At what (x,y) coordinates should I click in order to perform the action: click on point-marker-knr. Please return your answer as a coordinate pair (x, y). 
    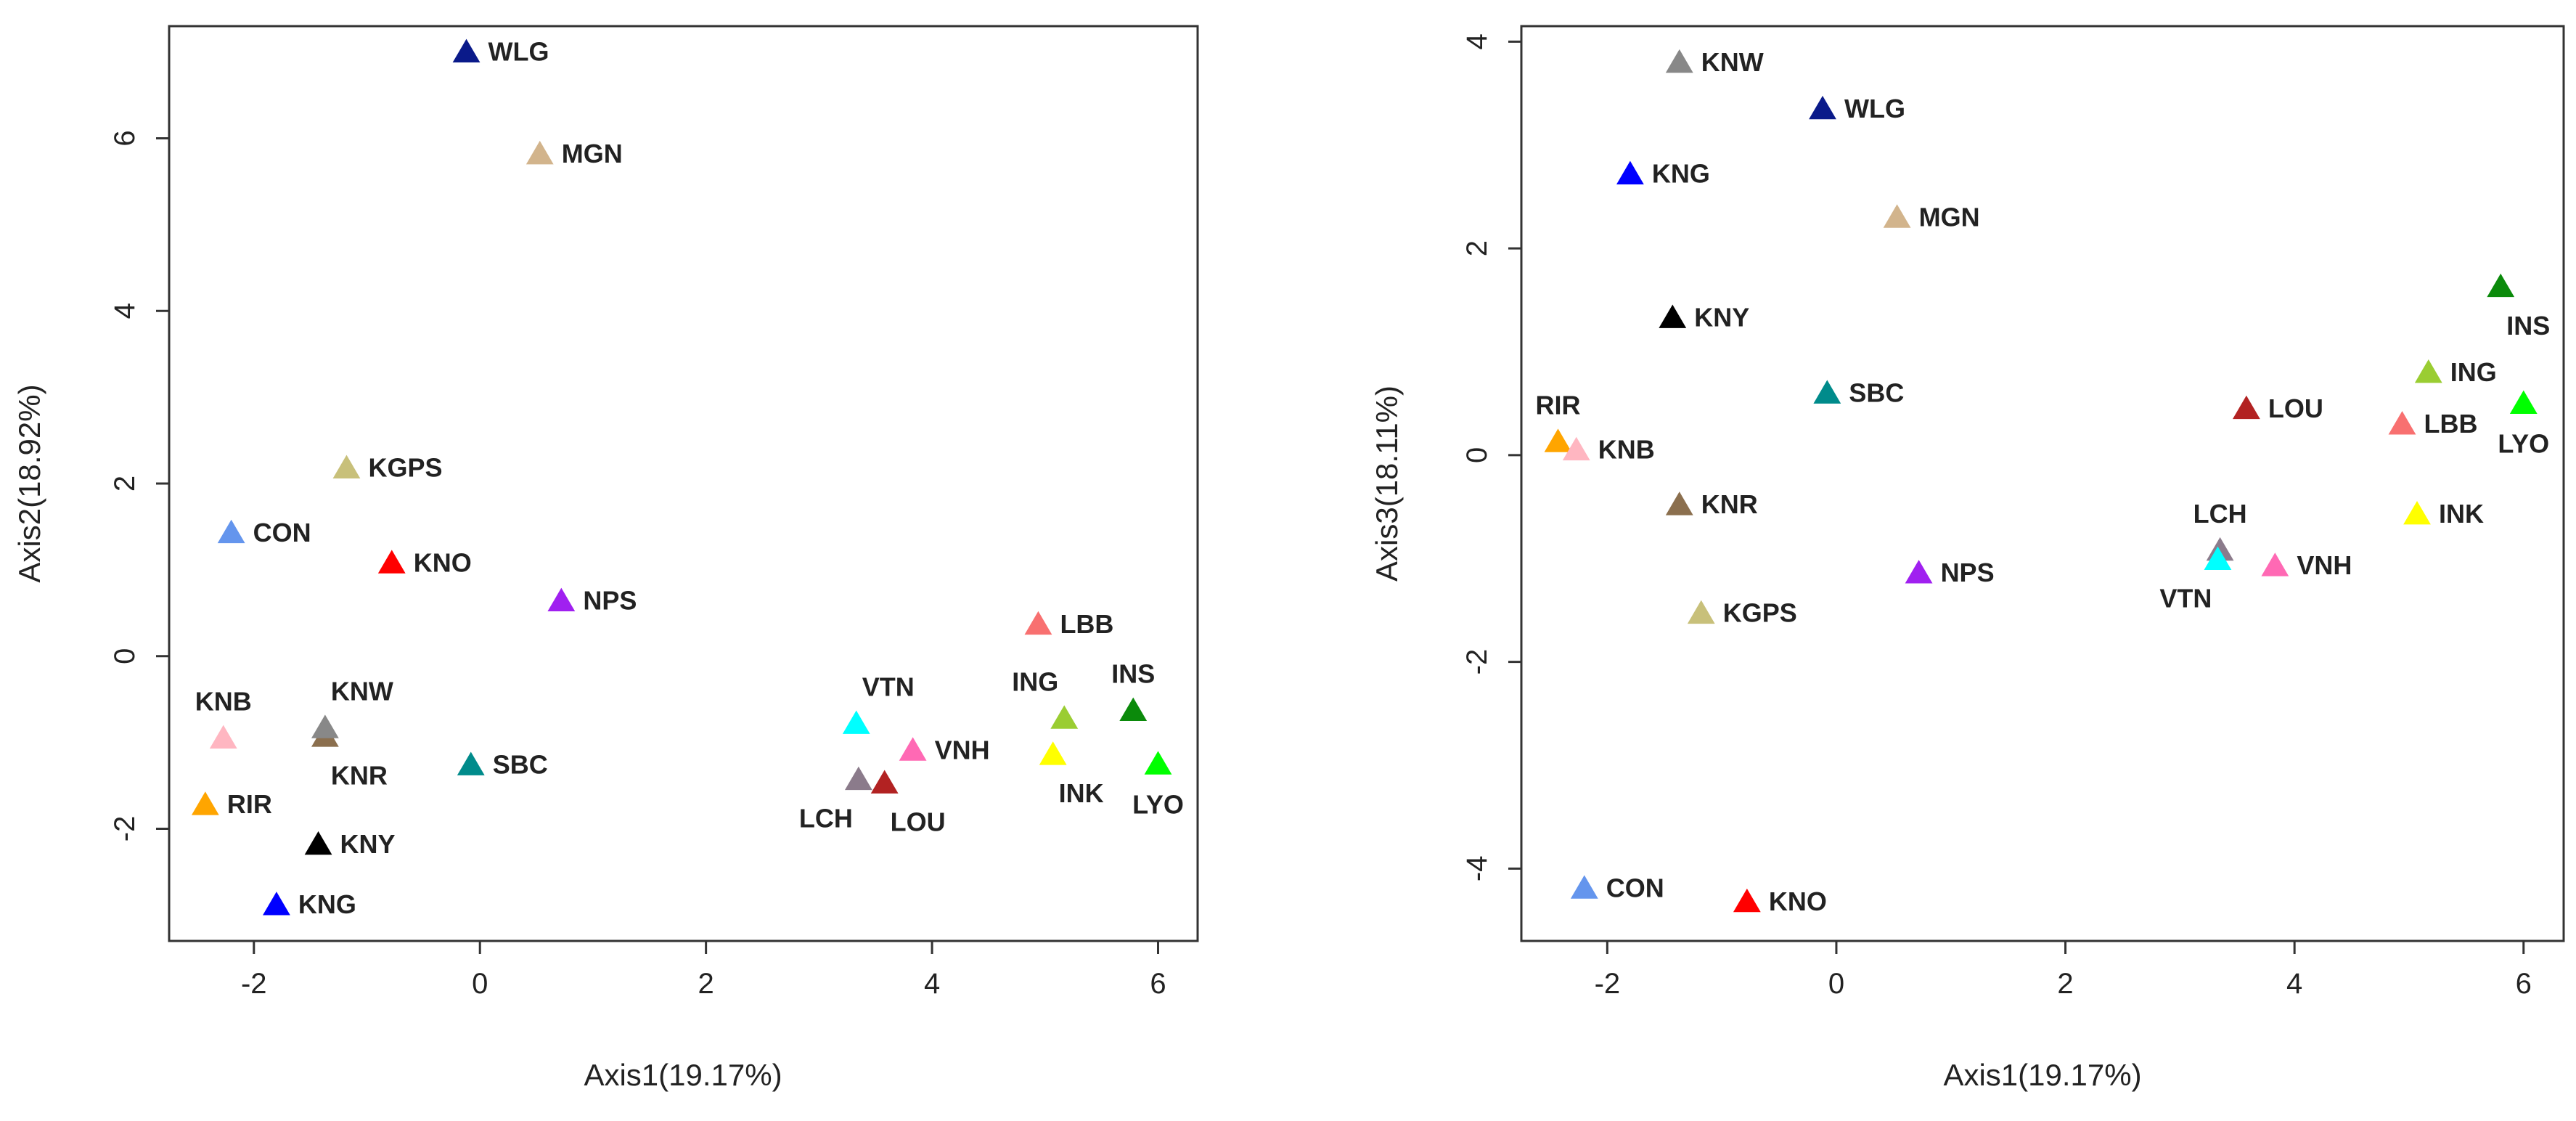
    Looking at the image, I should click on (1679, 504).